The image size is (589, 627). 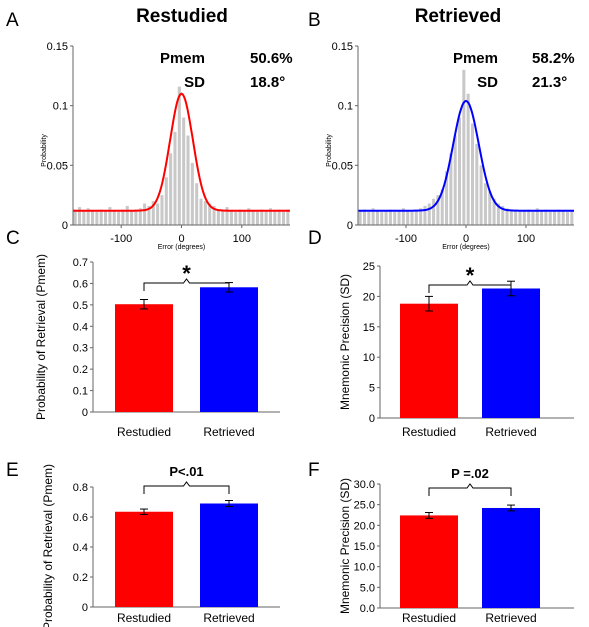 I want to click on y-tick-label-c-7: 0.7, so click(x=80, y=263).